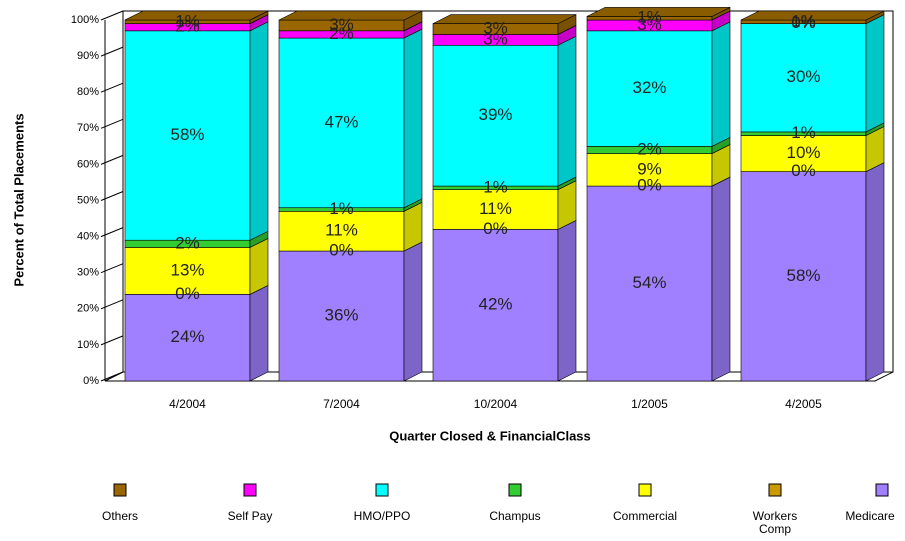 This screenshot has height=541, width=905. I want to click on x-tick-label: 4/2005, so click(803, 404).